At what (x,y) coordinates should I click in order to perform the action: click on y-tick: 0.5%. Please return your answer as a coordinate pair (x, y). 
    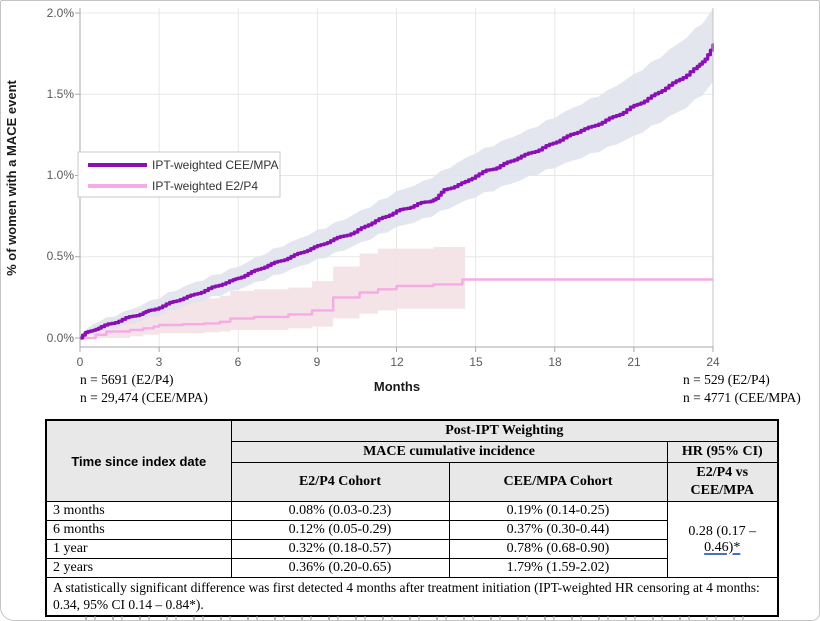
    Looking at the image, I should click on (61, 256).